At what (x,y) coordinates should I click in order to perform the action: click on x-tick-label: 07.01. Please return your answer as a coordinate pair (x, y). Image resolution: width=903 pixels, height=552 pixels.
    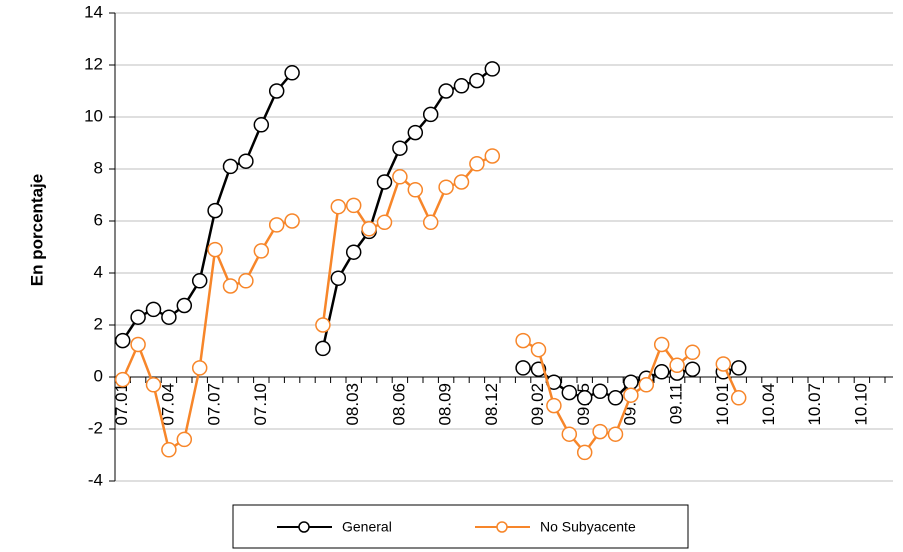
    Looking at the image, I should click on (121, 404).